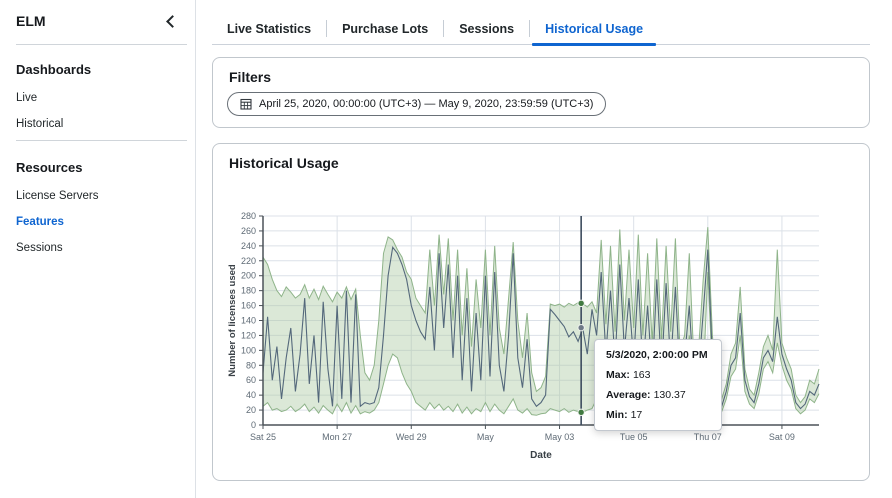 This screenshot has width=892, height=498. What do you see at coordinates (49, 167) in the screenshot?
I see `sidebar-heading-resources: Resources` at bounding box center [49, 167].